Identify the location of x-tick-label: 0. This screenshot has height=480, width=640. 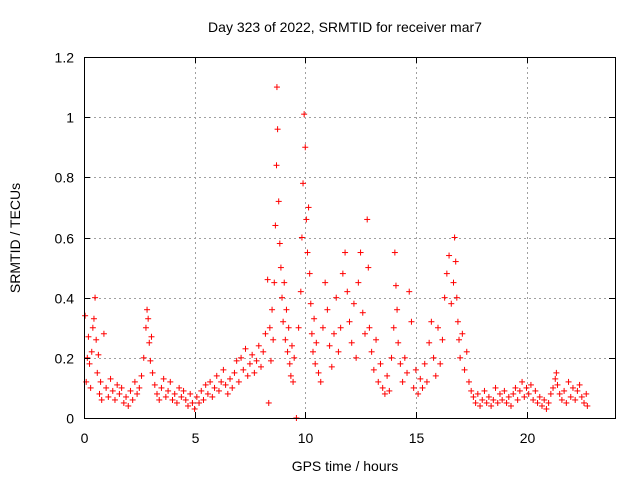
(85, 438).